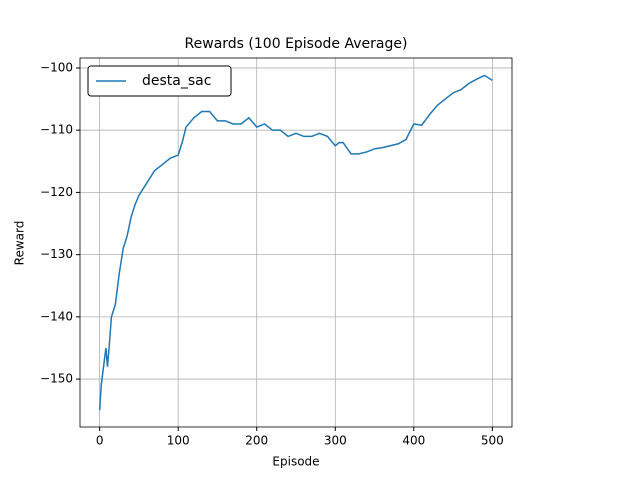 The image size is (640, 484). What do you see at coordinates (56, 254) in the screenshot?
I see `y-tick-label: −130` at bounding box center [56, 254].